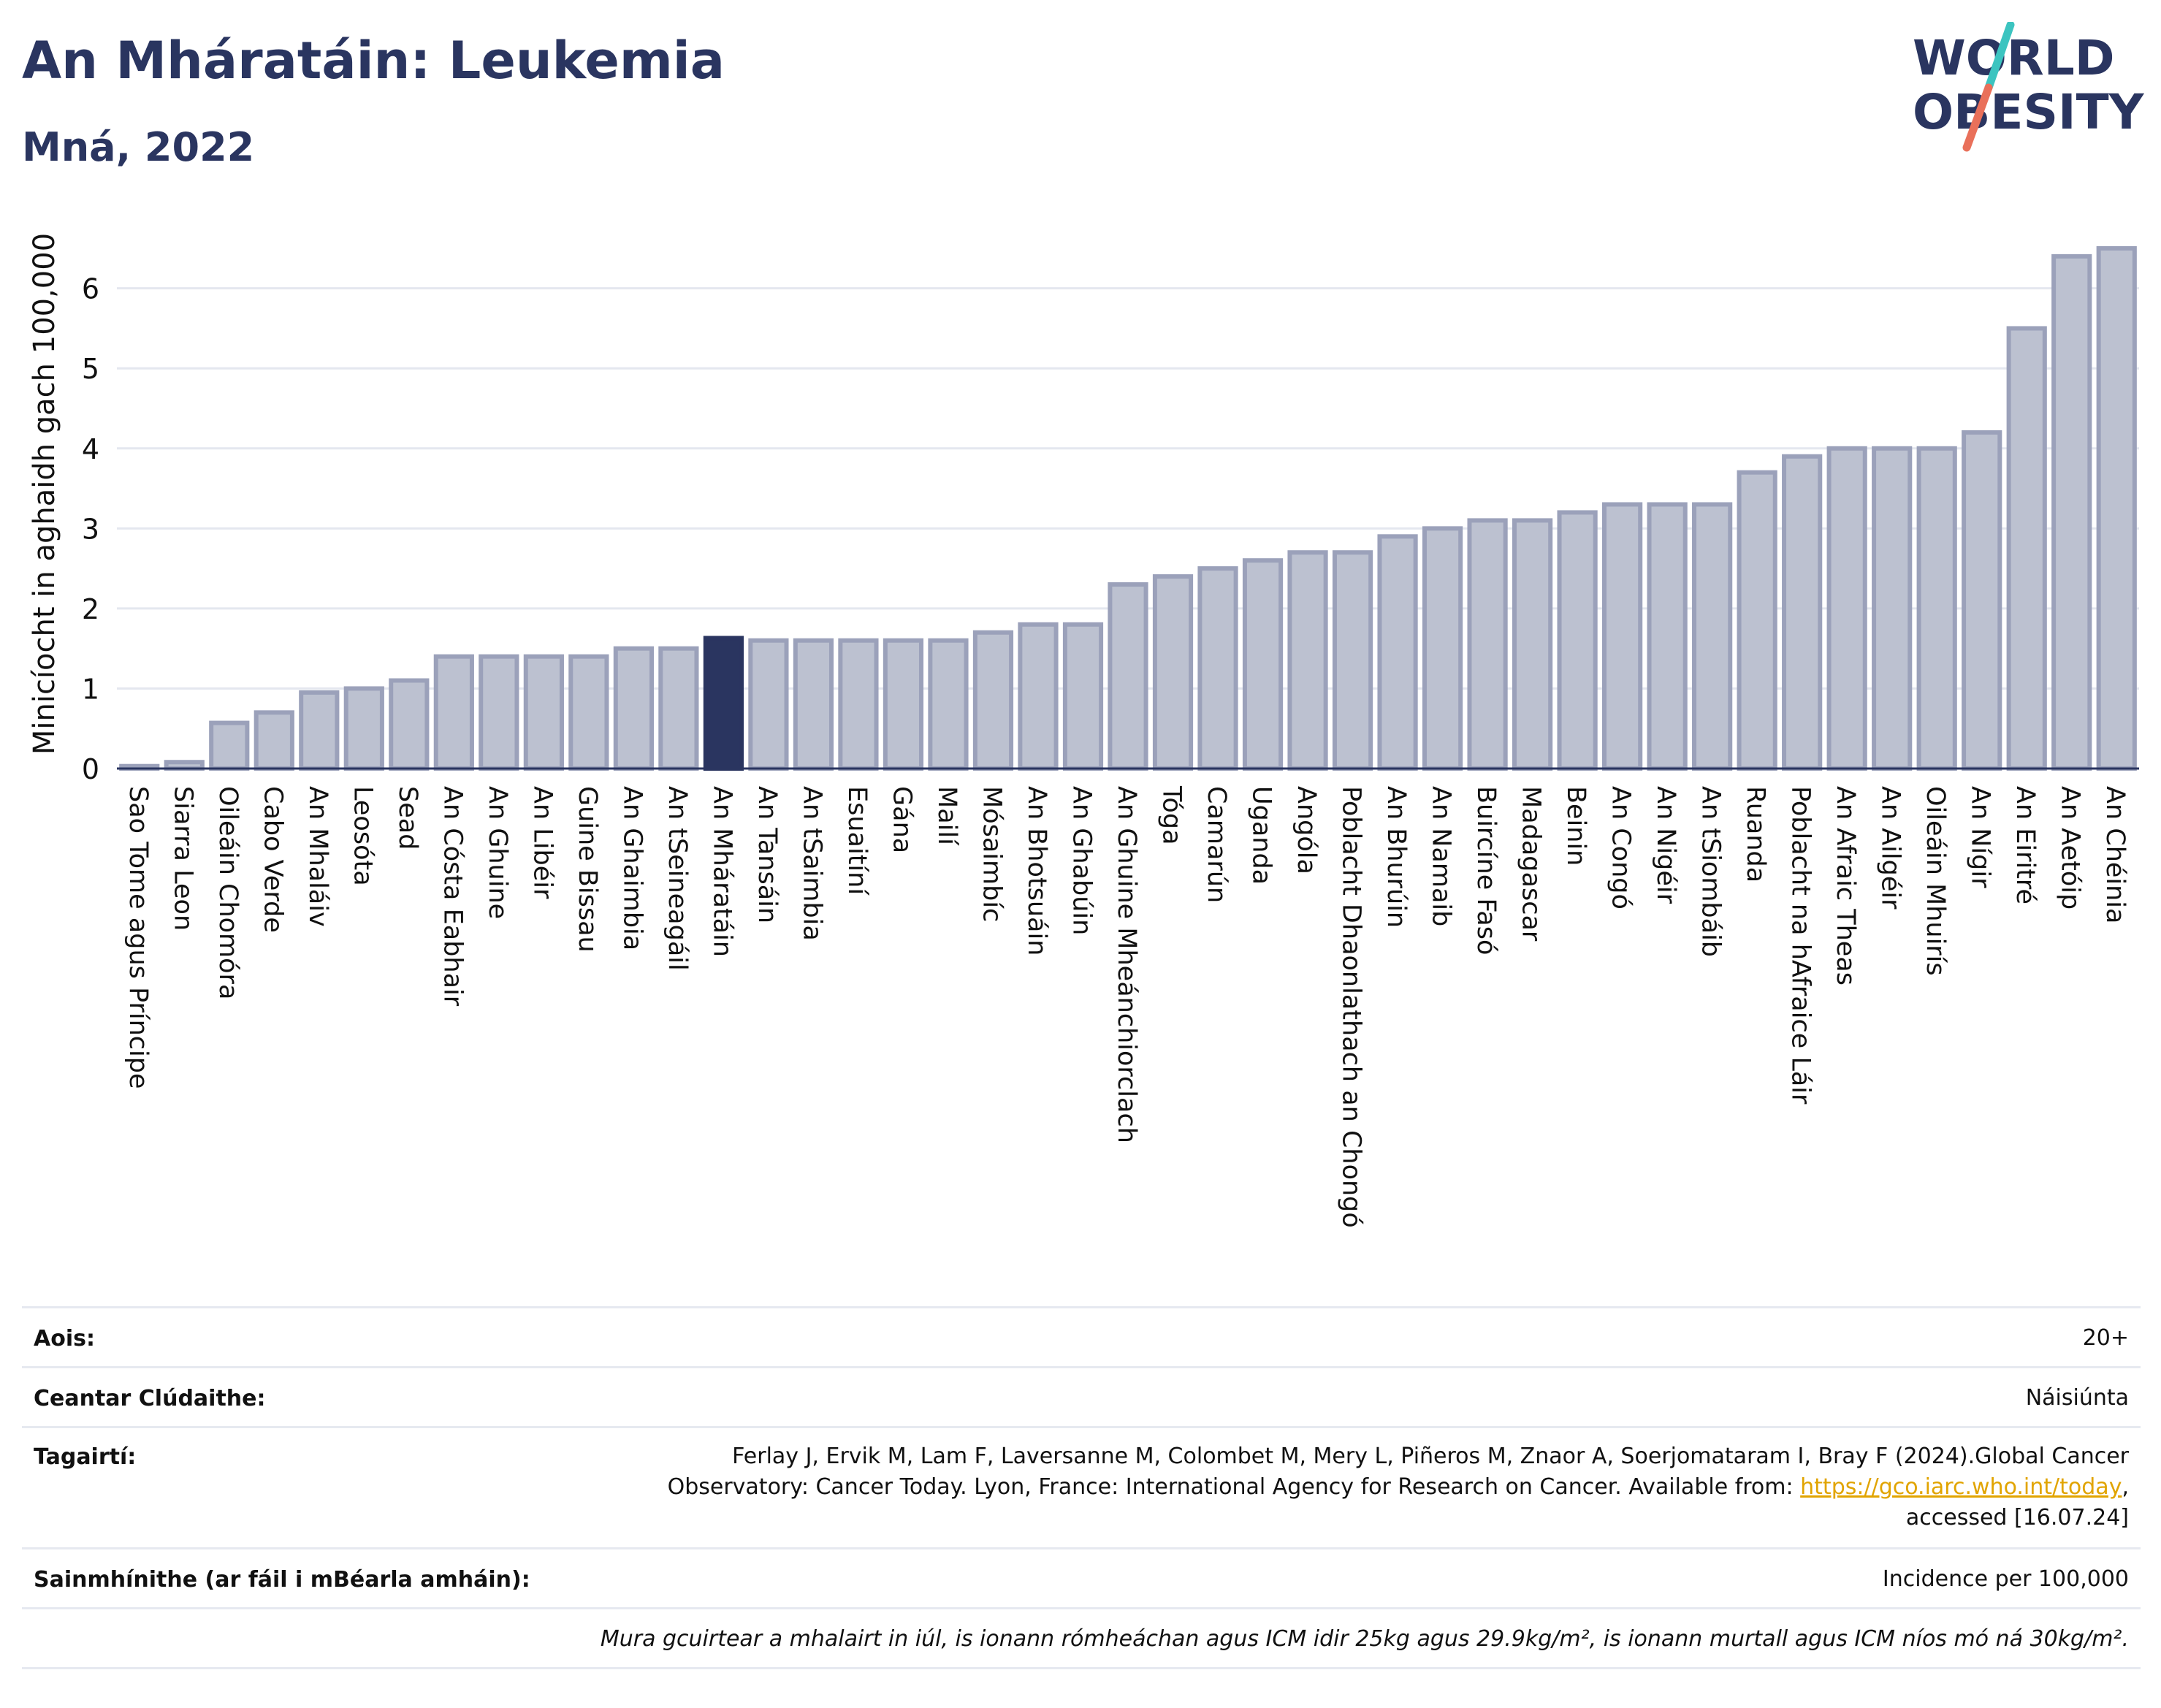 The image size is (2161, 1708). Describe the element at coordinates (588, 870) in the screenshot. I see `x-tick-label: Guine Bissau` at that location.